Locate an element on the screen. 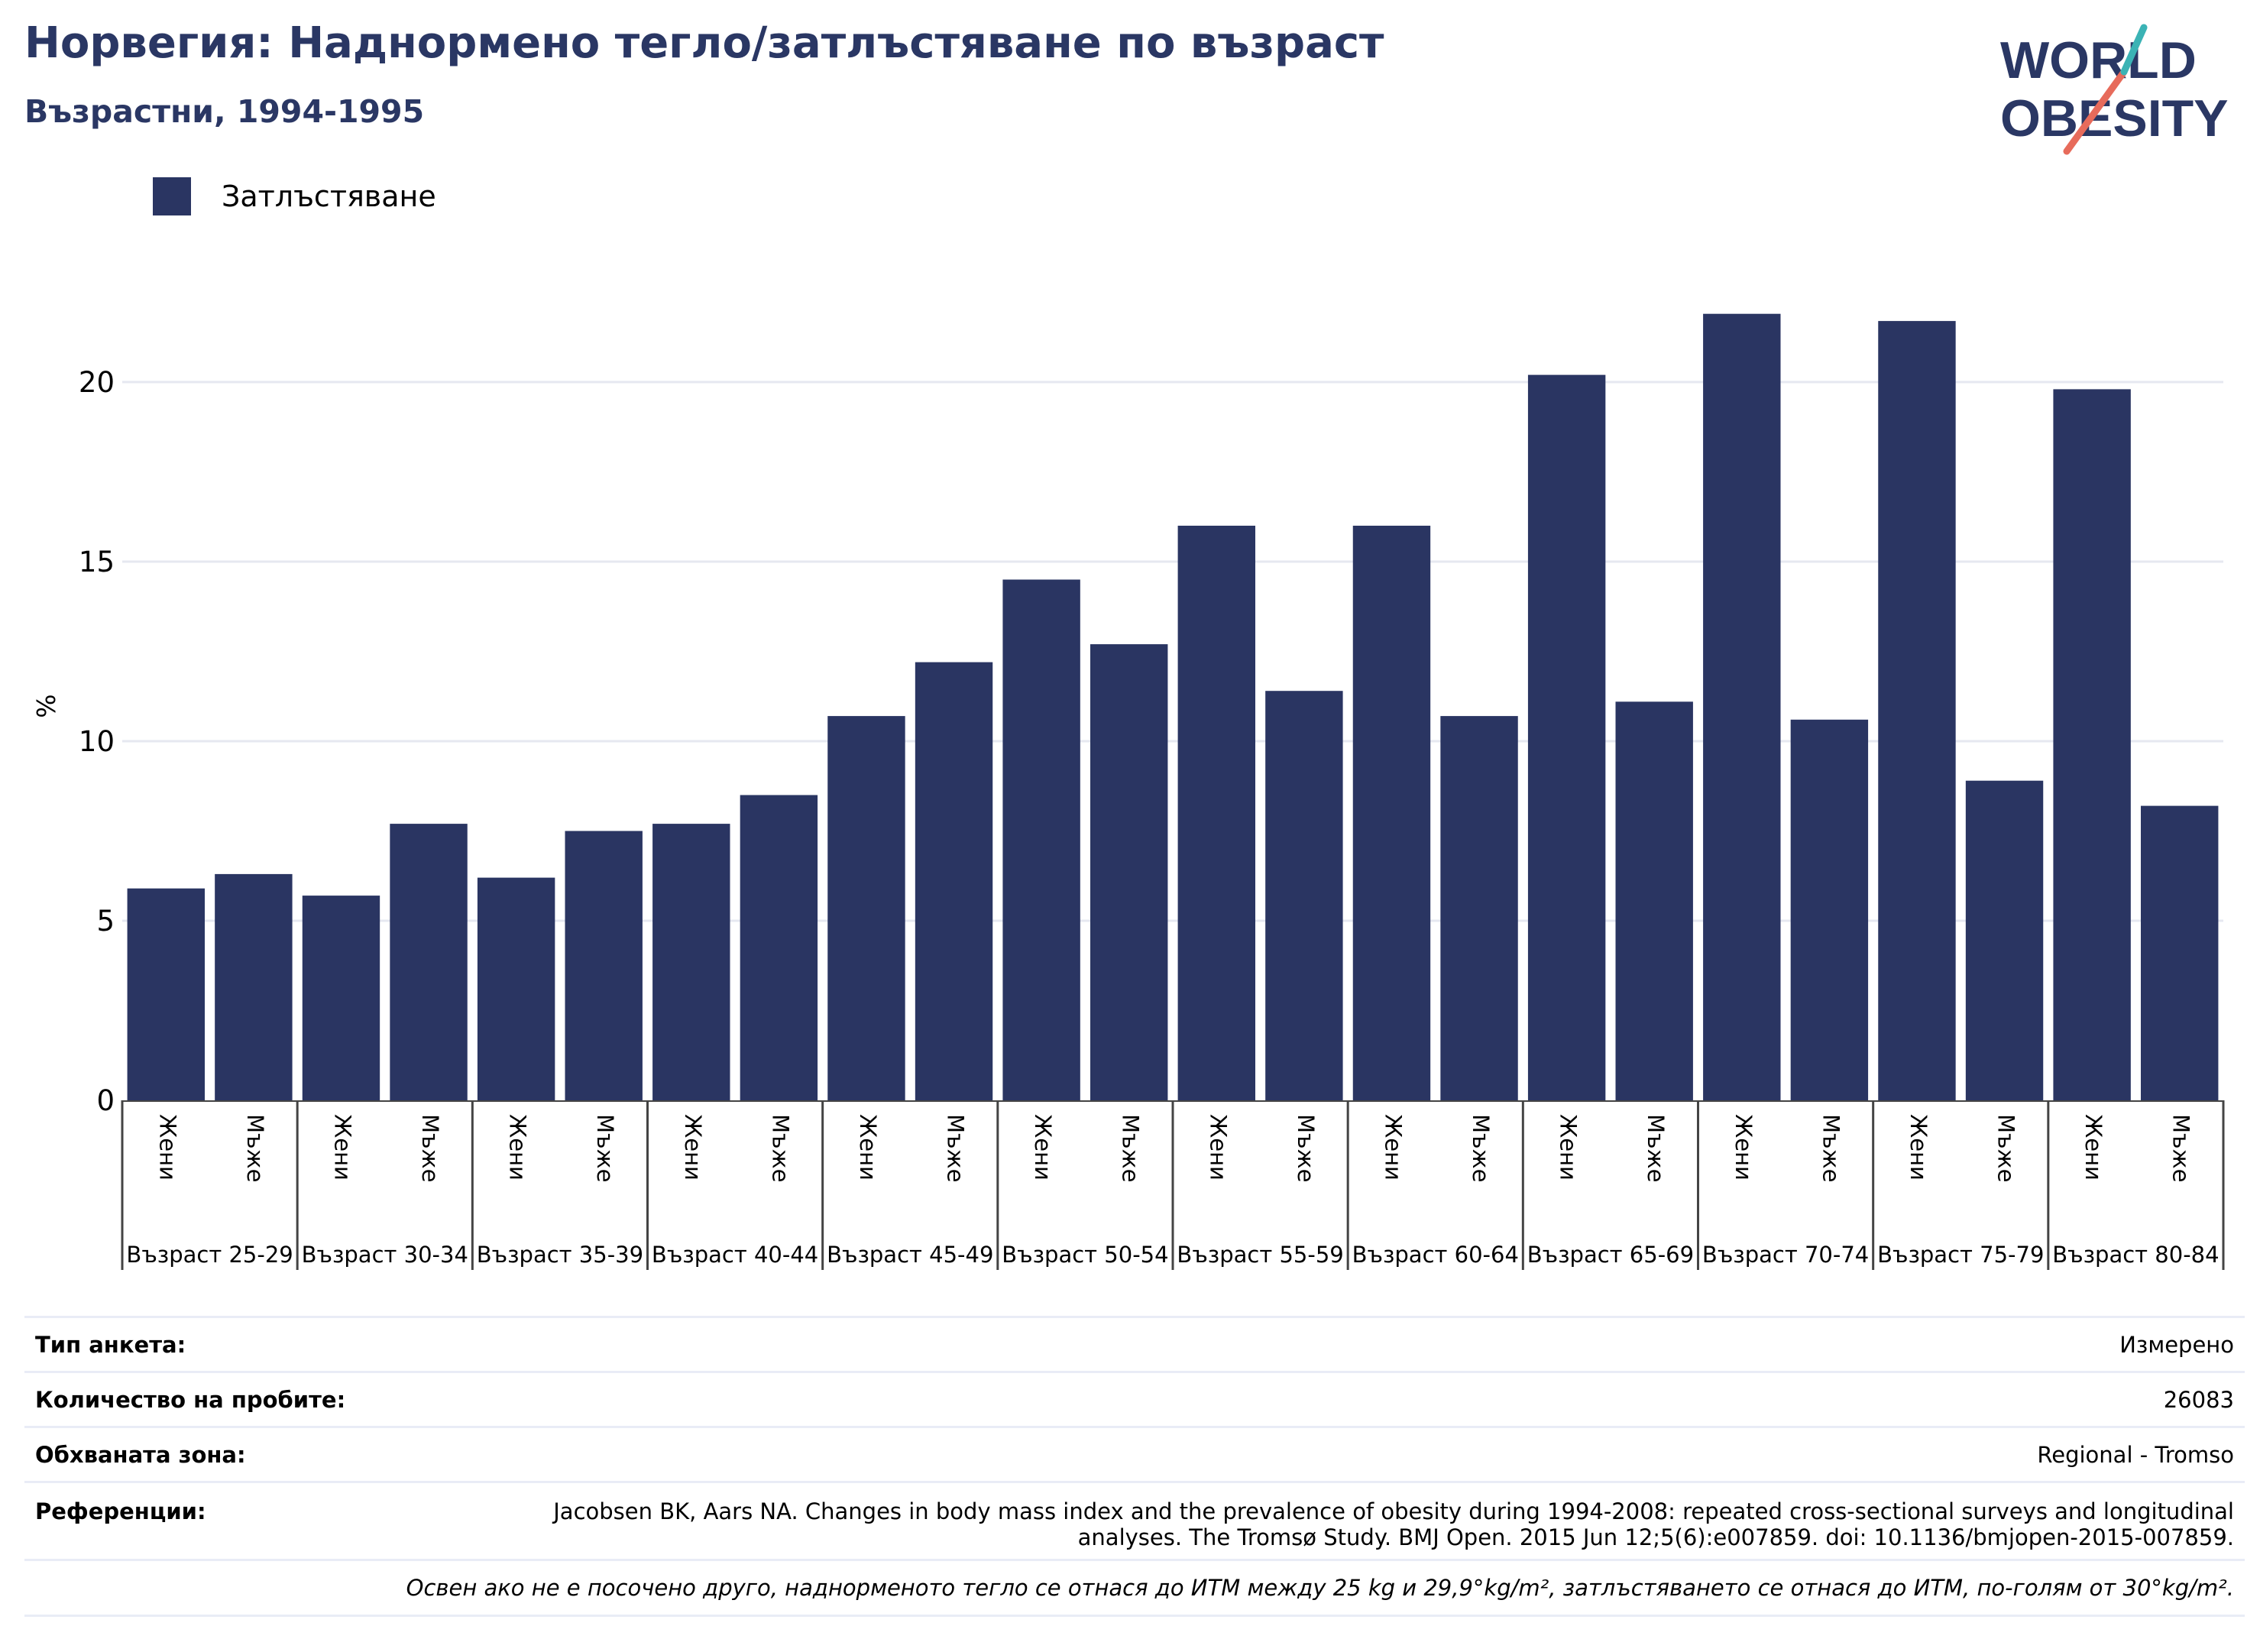 This screenshot has width=2260, height=1652. group-label: Възраст 40-44 is located at coordinates (735, 1255).